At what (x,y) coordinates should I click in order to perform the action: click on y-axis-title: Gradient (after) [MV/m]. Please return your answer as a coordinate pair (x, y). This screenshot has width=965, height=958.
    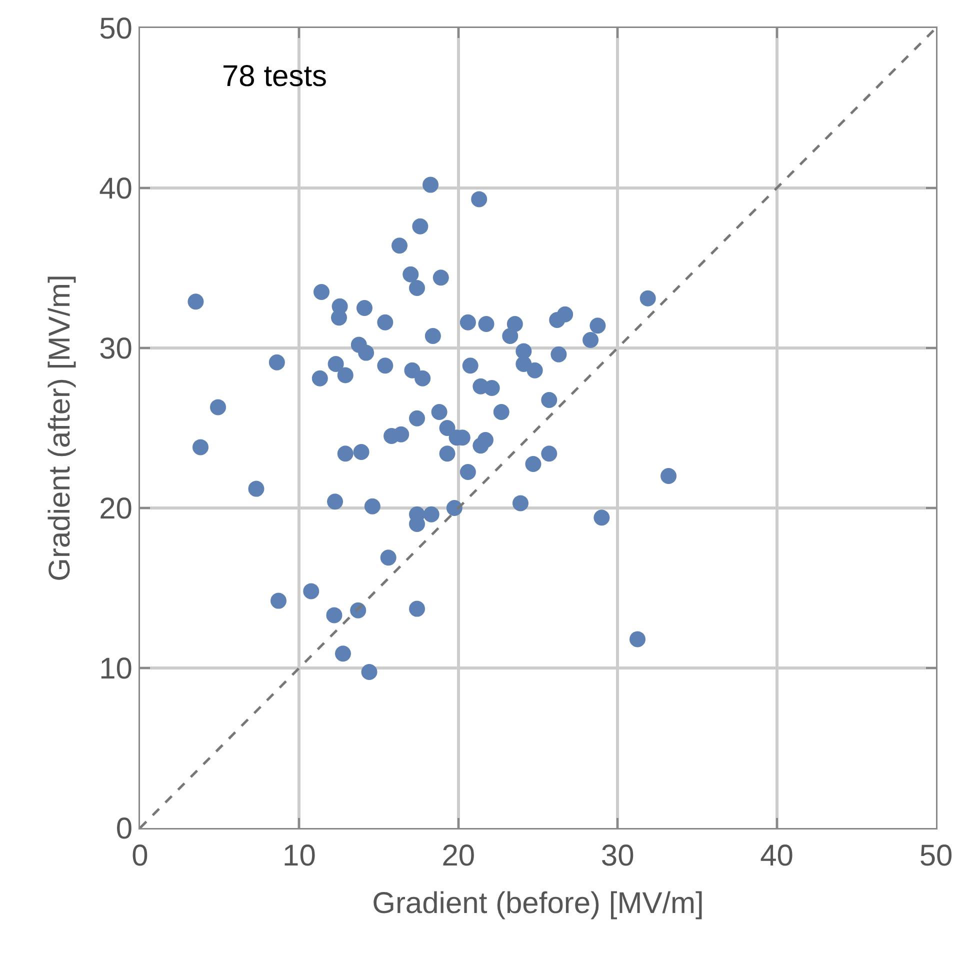
    Looking at the image, I should click on (59, 428).